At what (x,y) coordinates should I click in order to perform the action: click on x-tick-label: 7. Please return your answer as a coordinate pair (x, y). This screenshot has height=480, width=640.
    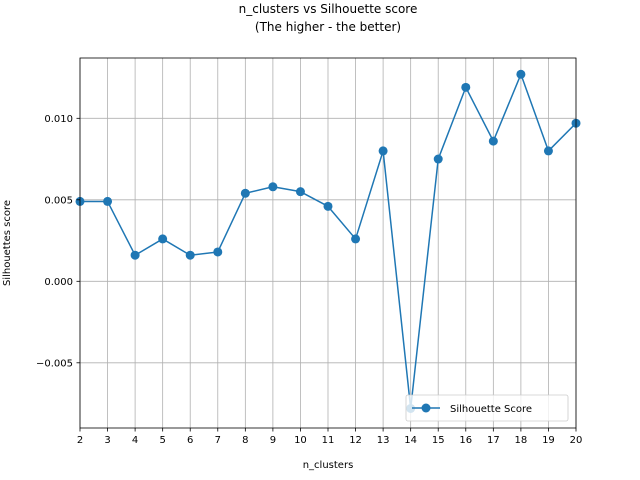
    Looking at the image, I should click on (218, 440).